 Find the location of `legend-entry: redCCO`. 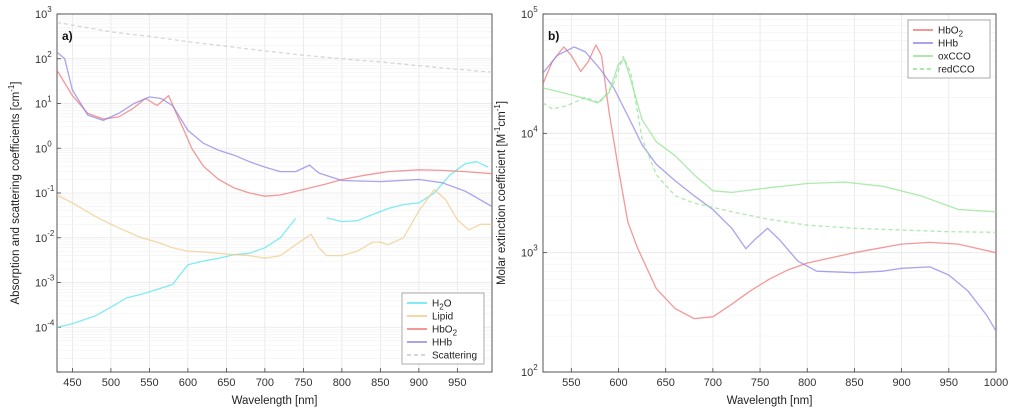

legend-entry: redCCO is located at coordinates (956, 70).